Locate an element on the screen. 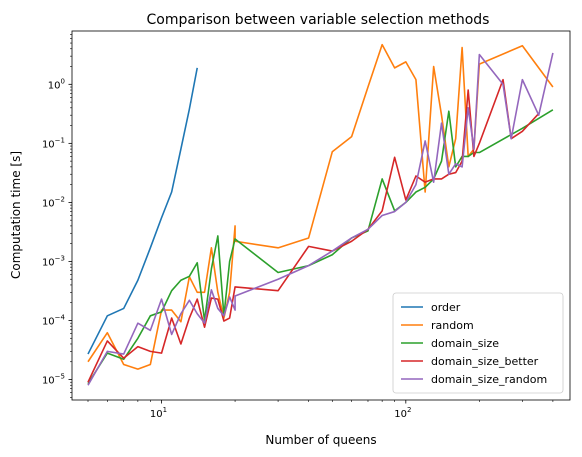  legend-label: order is located at coordinates (446, 307).